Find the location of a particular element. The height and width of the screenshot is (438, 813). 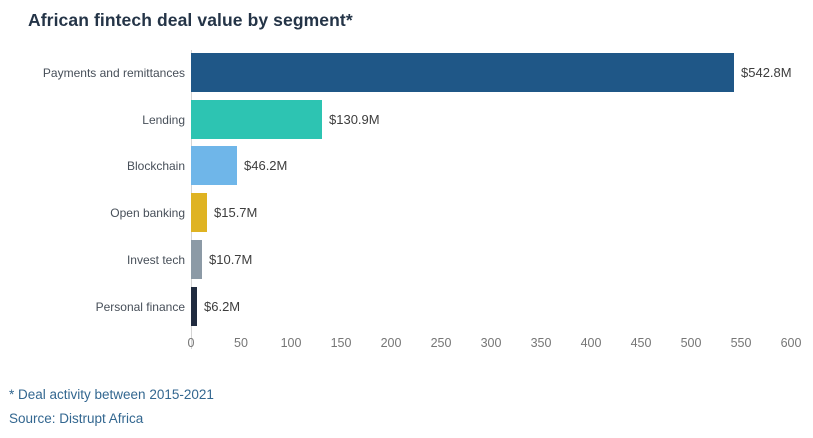

category-label: Payments and remittances is located at coordinates (113, 72).